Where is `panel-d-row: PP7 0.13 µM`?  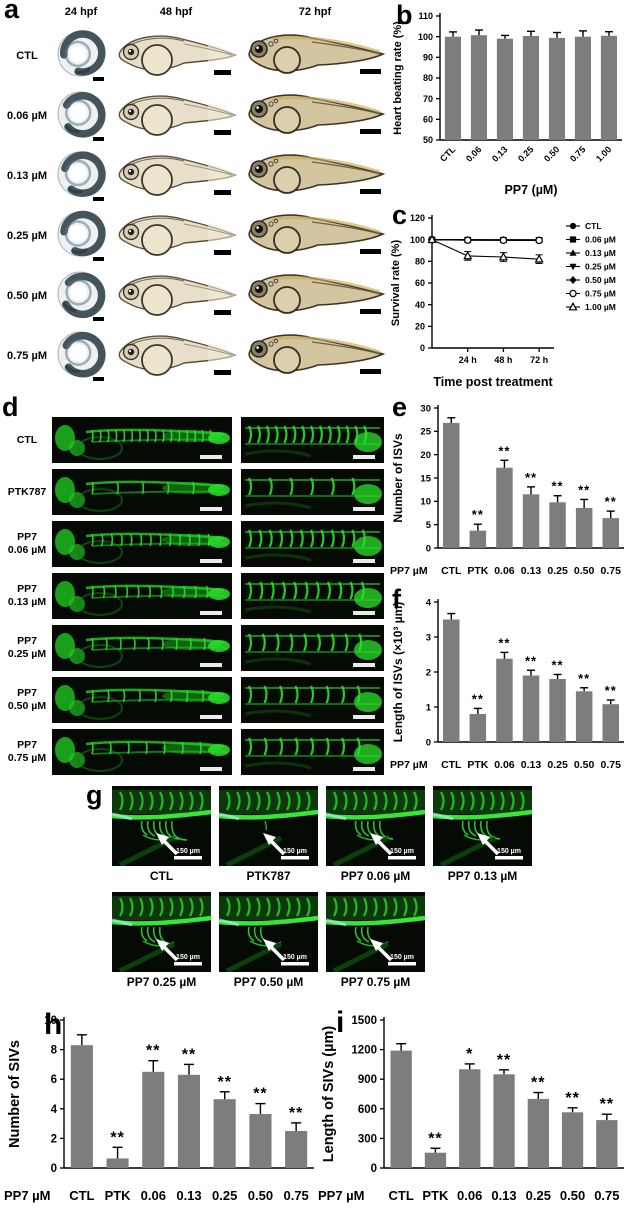
panel-d-row: PP7 0.13 µM is located at coordinates (195, 596).